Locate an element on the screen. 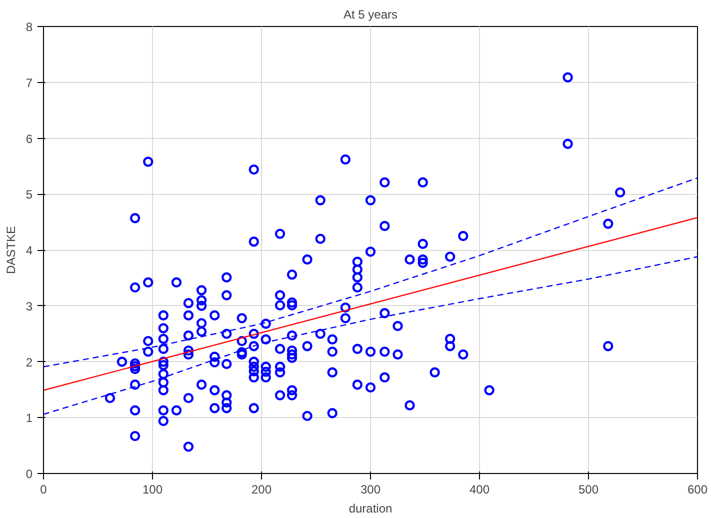 Image resolution: width=711 pixels, height=518 pixels. x-tick-label: 400 is located at coordinates (479, 489).